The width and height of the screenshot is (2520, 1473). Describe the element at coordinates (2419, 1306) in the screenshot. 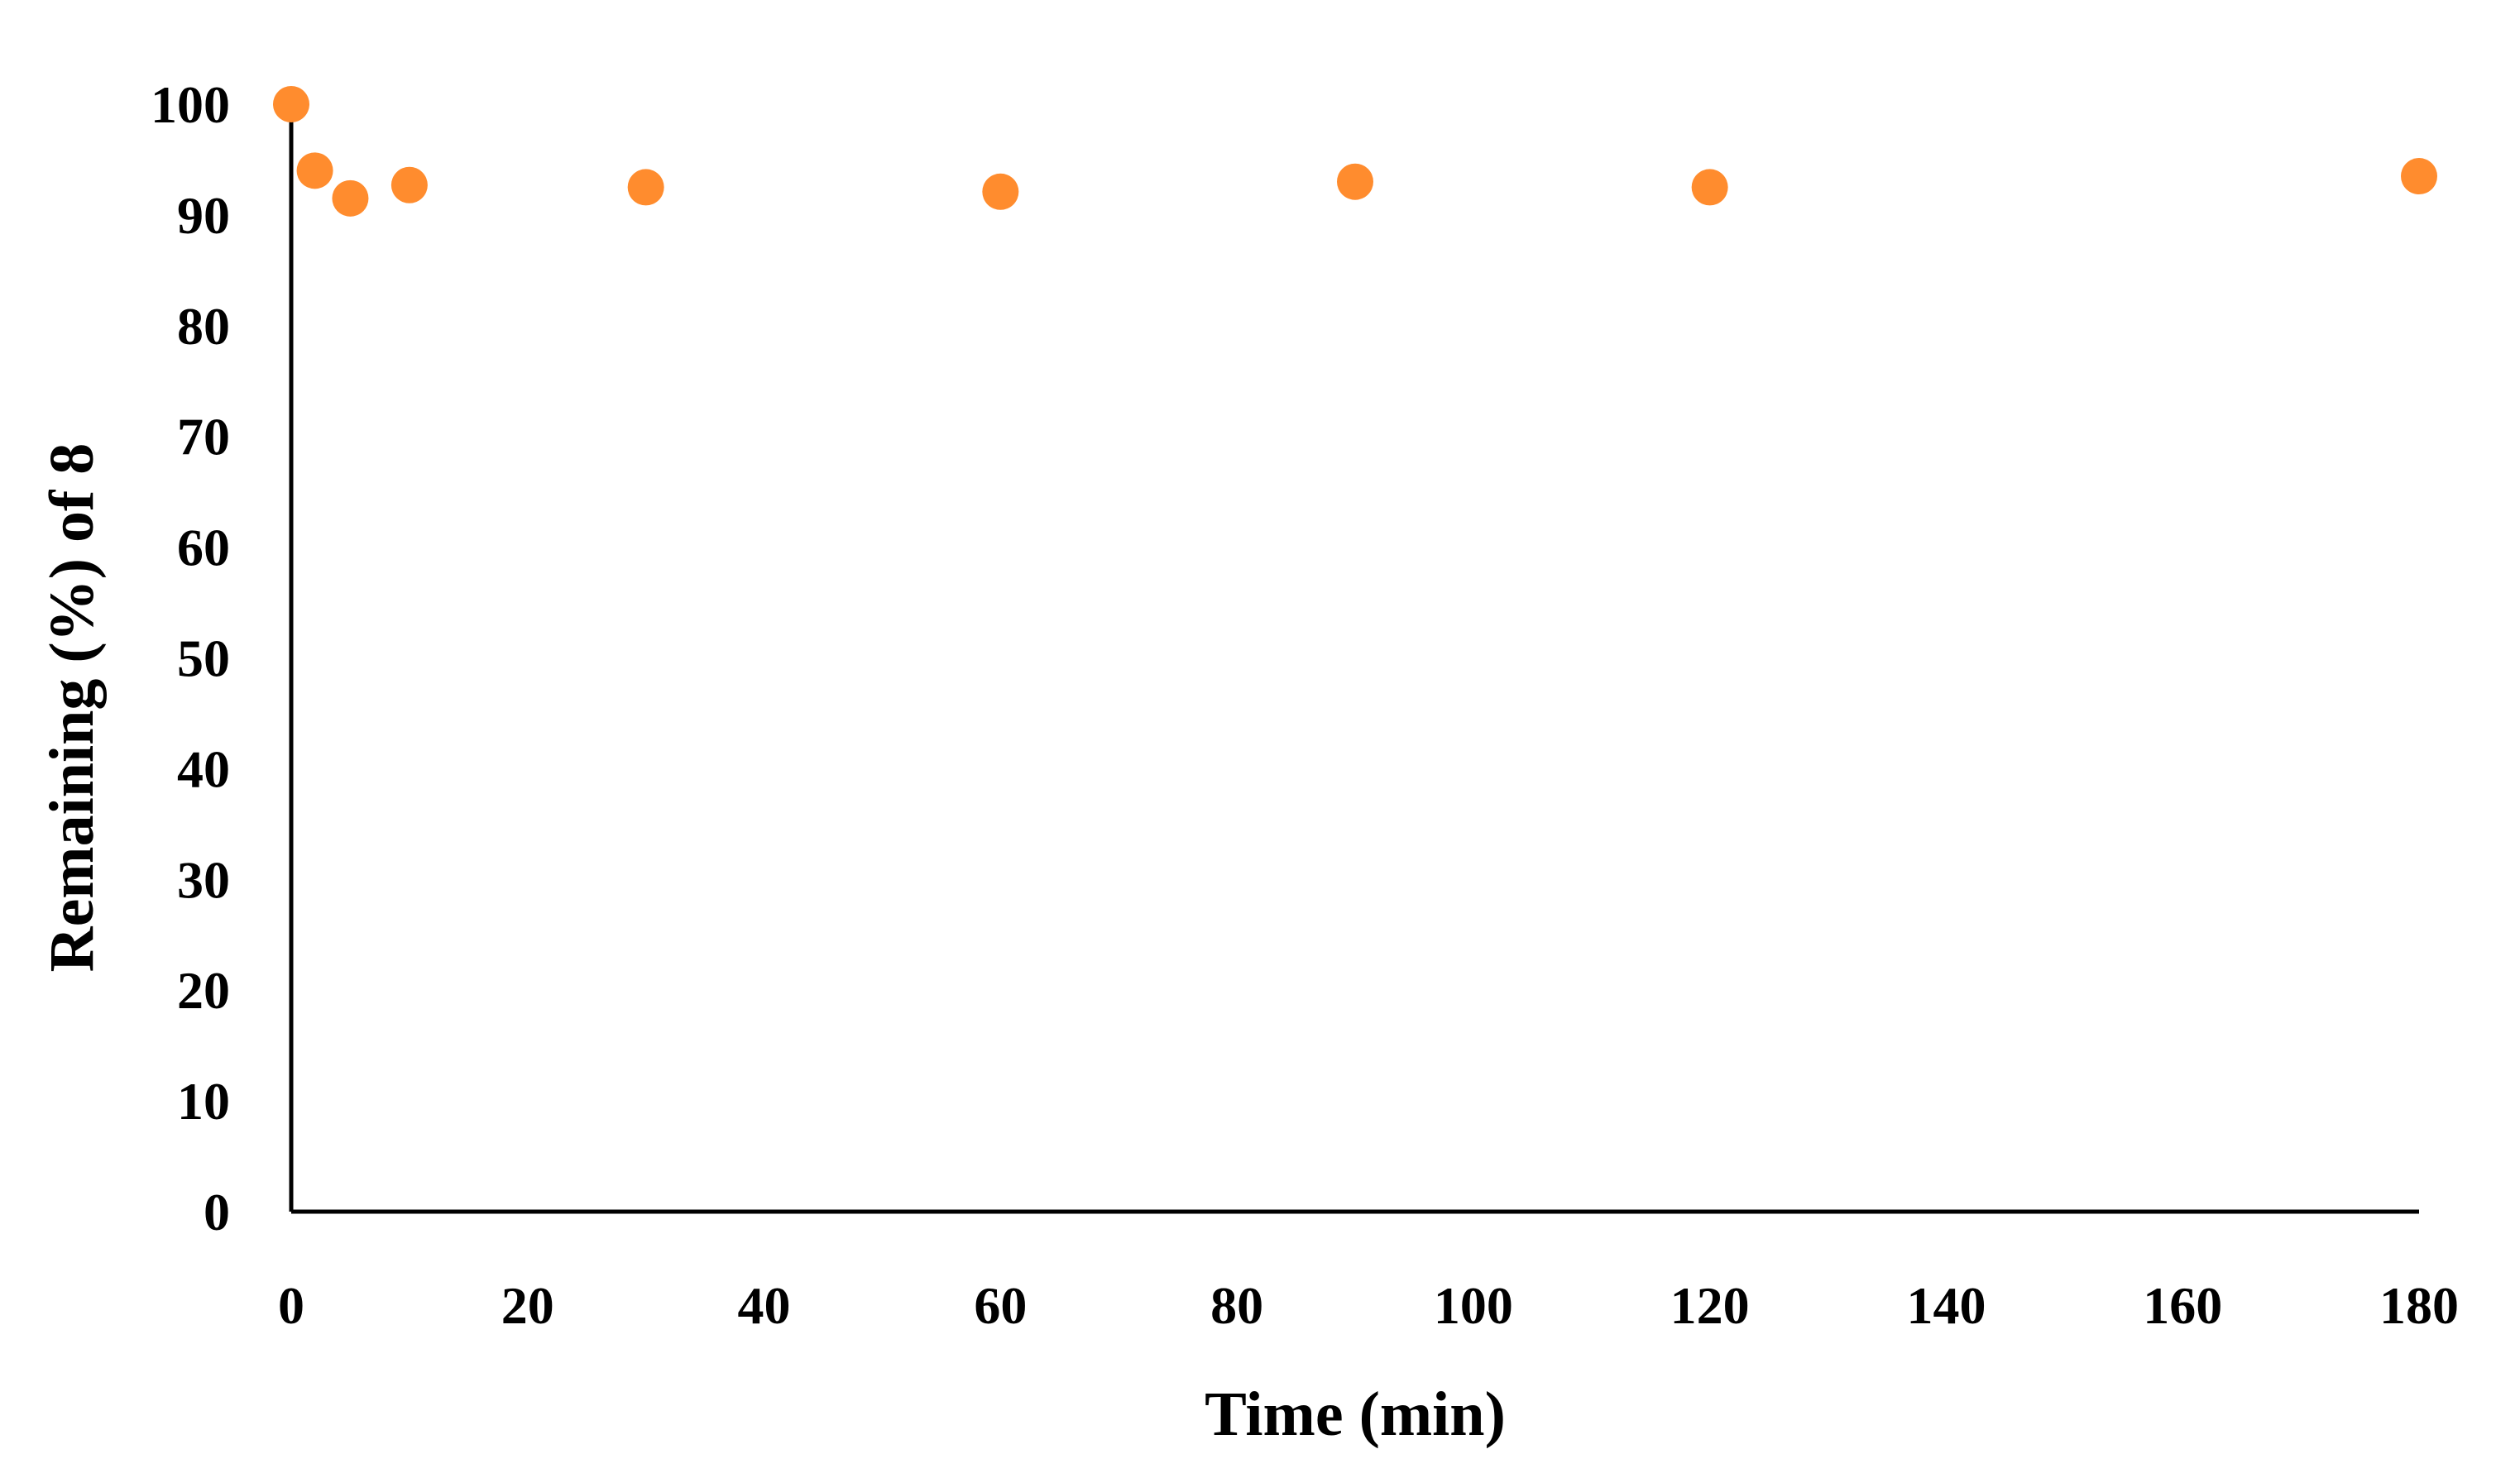

I see `x-tick-label: 180` at that location.